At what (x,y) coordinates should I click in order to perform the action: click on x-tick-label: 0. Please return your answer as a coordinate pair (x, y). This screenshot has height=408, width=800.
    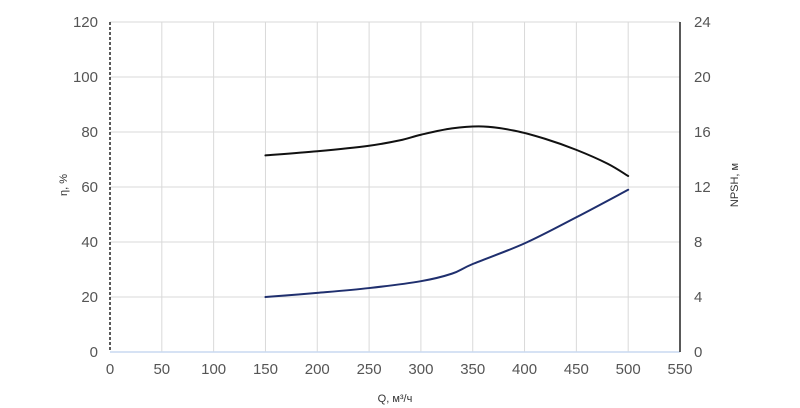
    Looking at the image, I should click on (110, 369).